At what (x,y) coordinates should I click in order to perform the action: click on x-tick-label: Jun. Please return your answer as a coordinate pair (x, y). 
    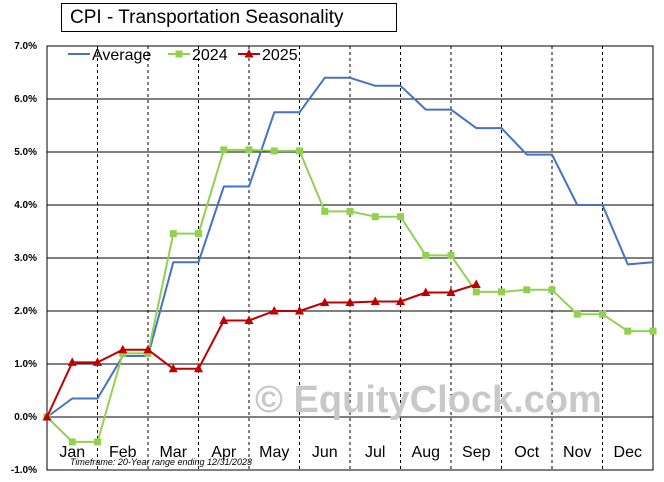
    Looking at the image, I should click on (325, 452).